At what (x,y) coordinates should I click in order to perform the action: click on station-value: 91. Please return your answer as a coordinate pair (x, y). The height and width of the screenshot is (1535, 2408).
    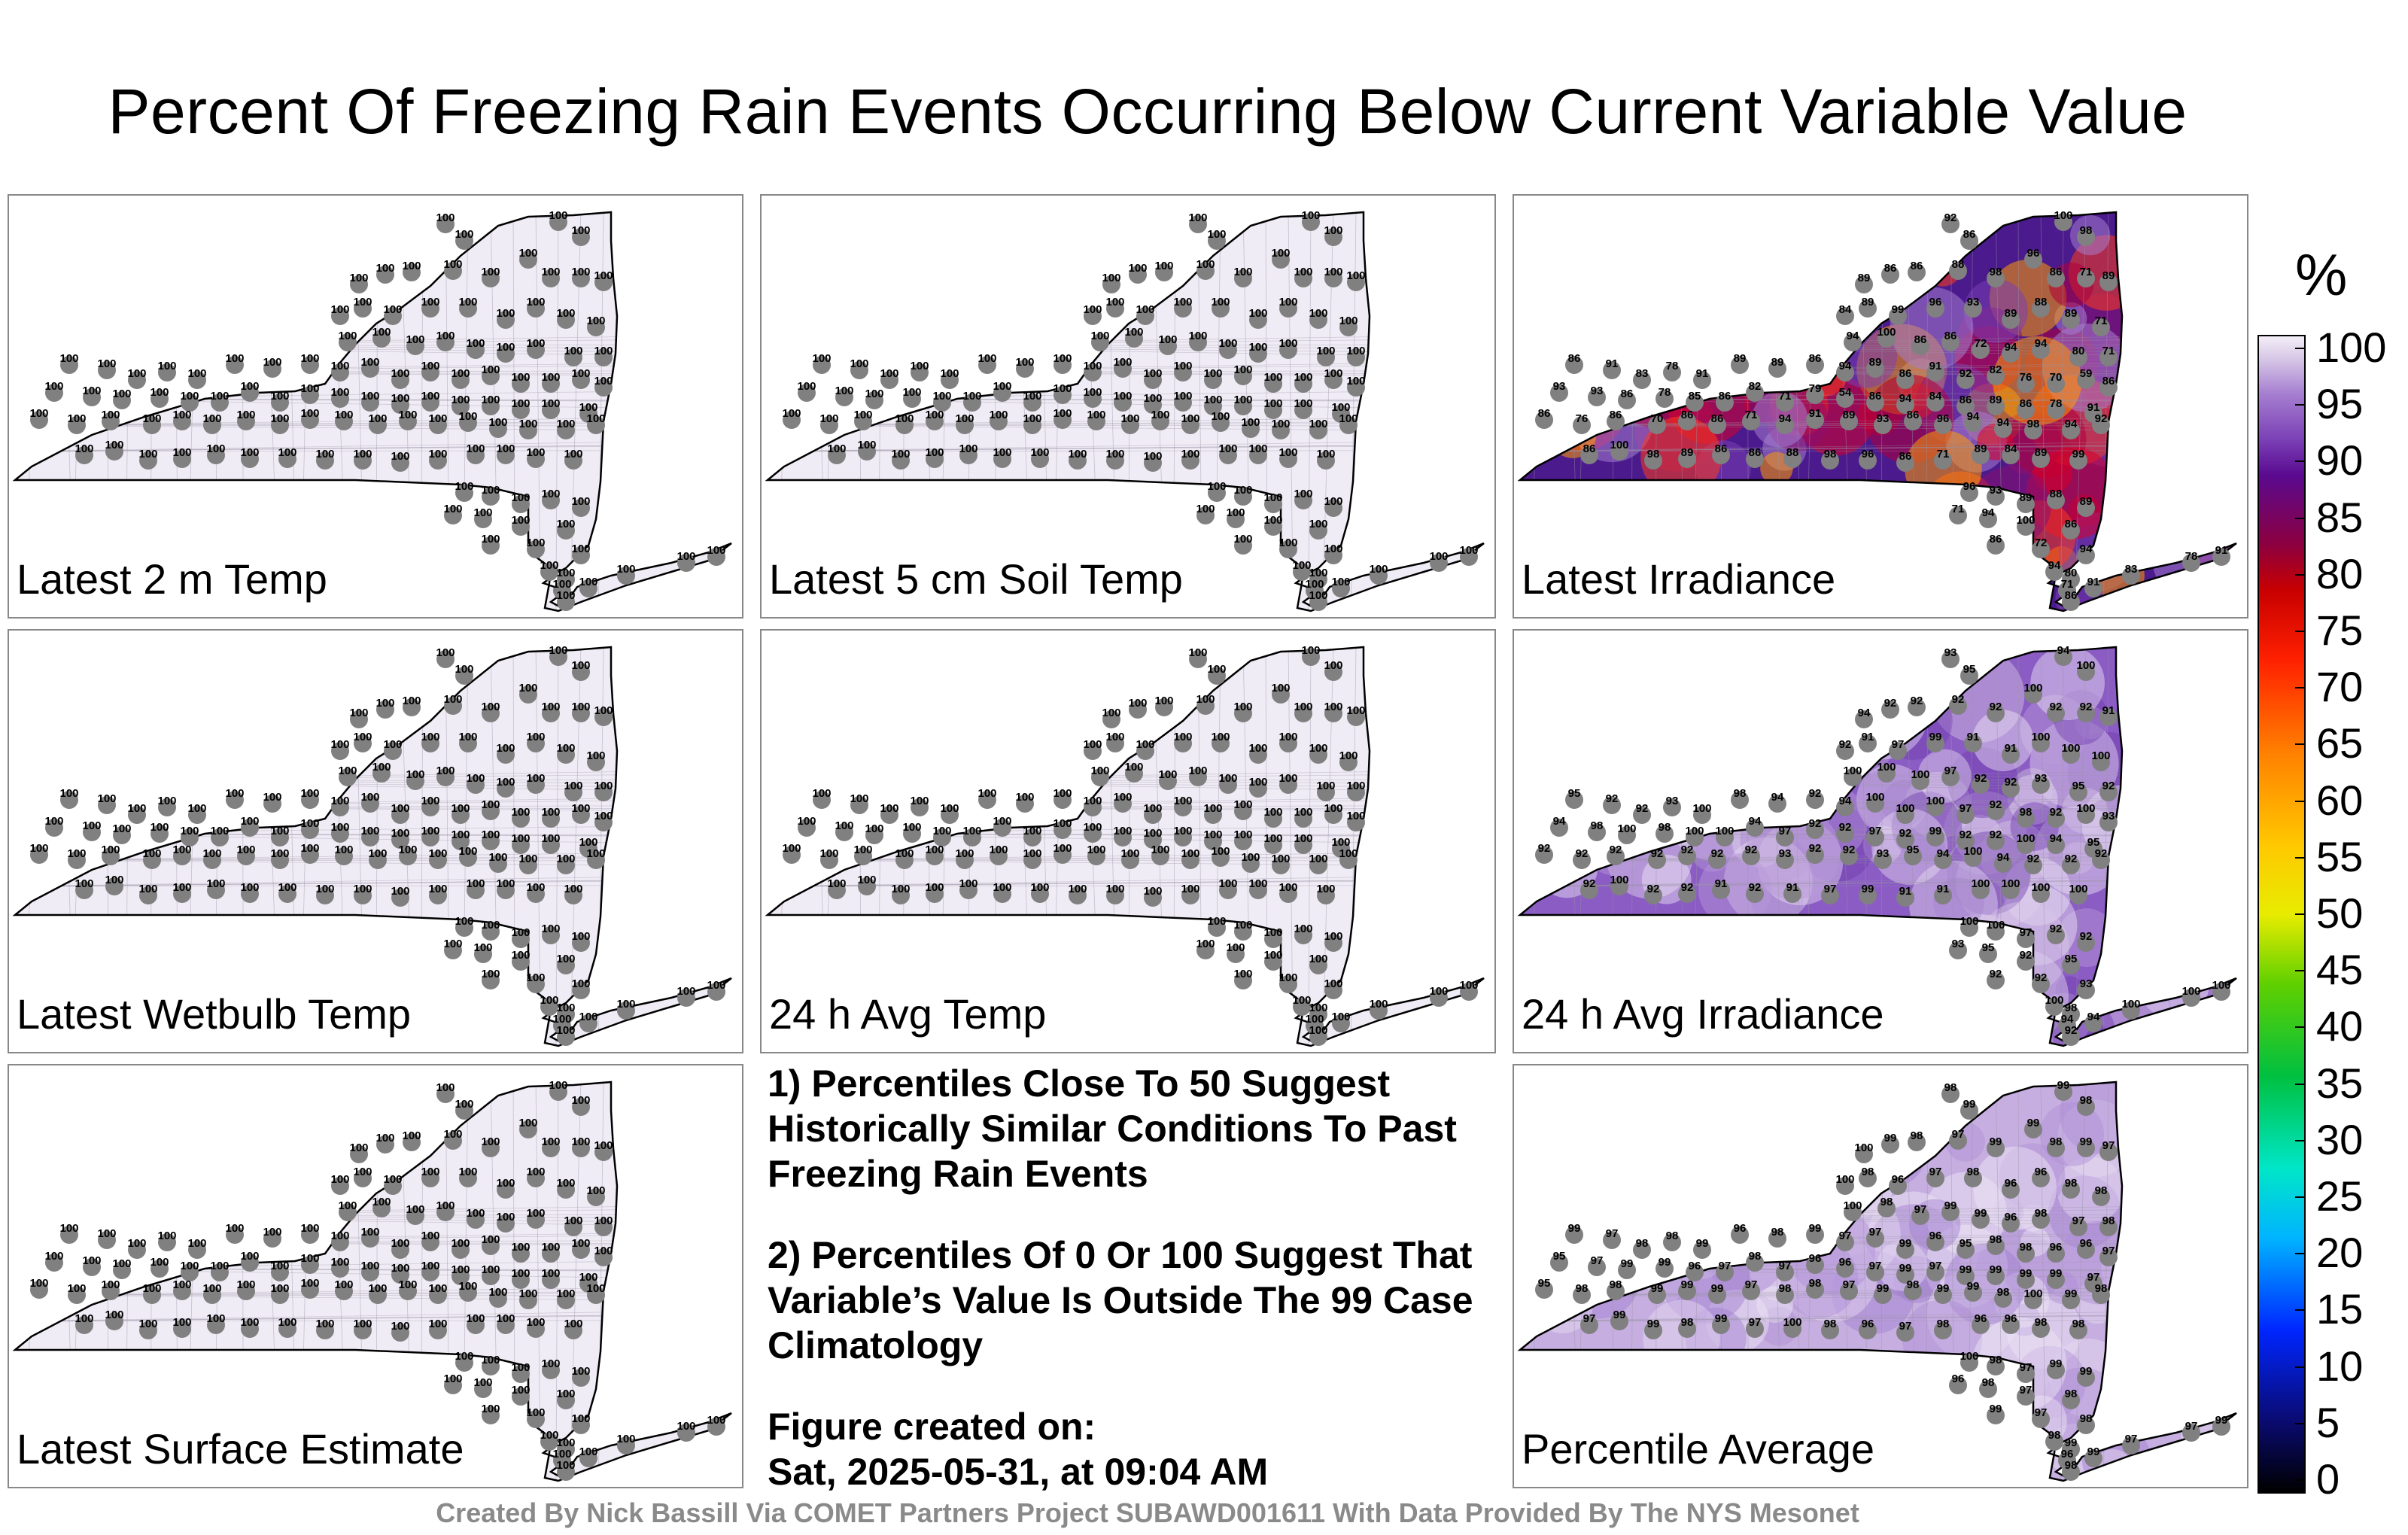
    Looking at the image, I should click on (1792, 887).